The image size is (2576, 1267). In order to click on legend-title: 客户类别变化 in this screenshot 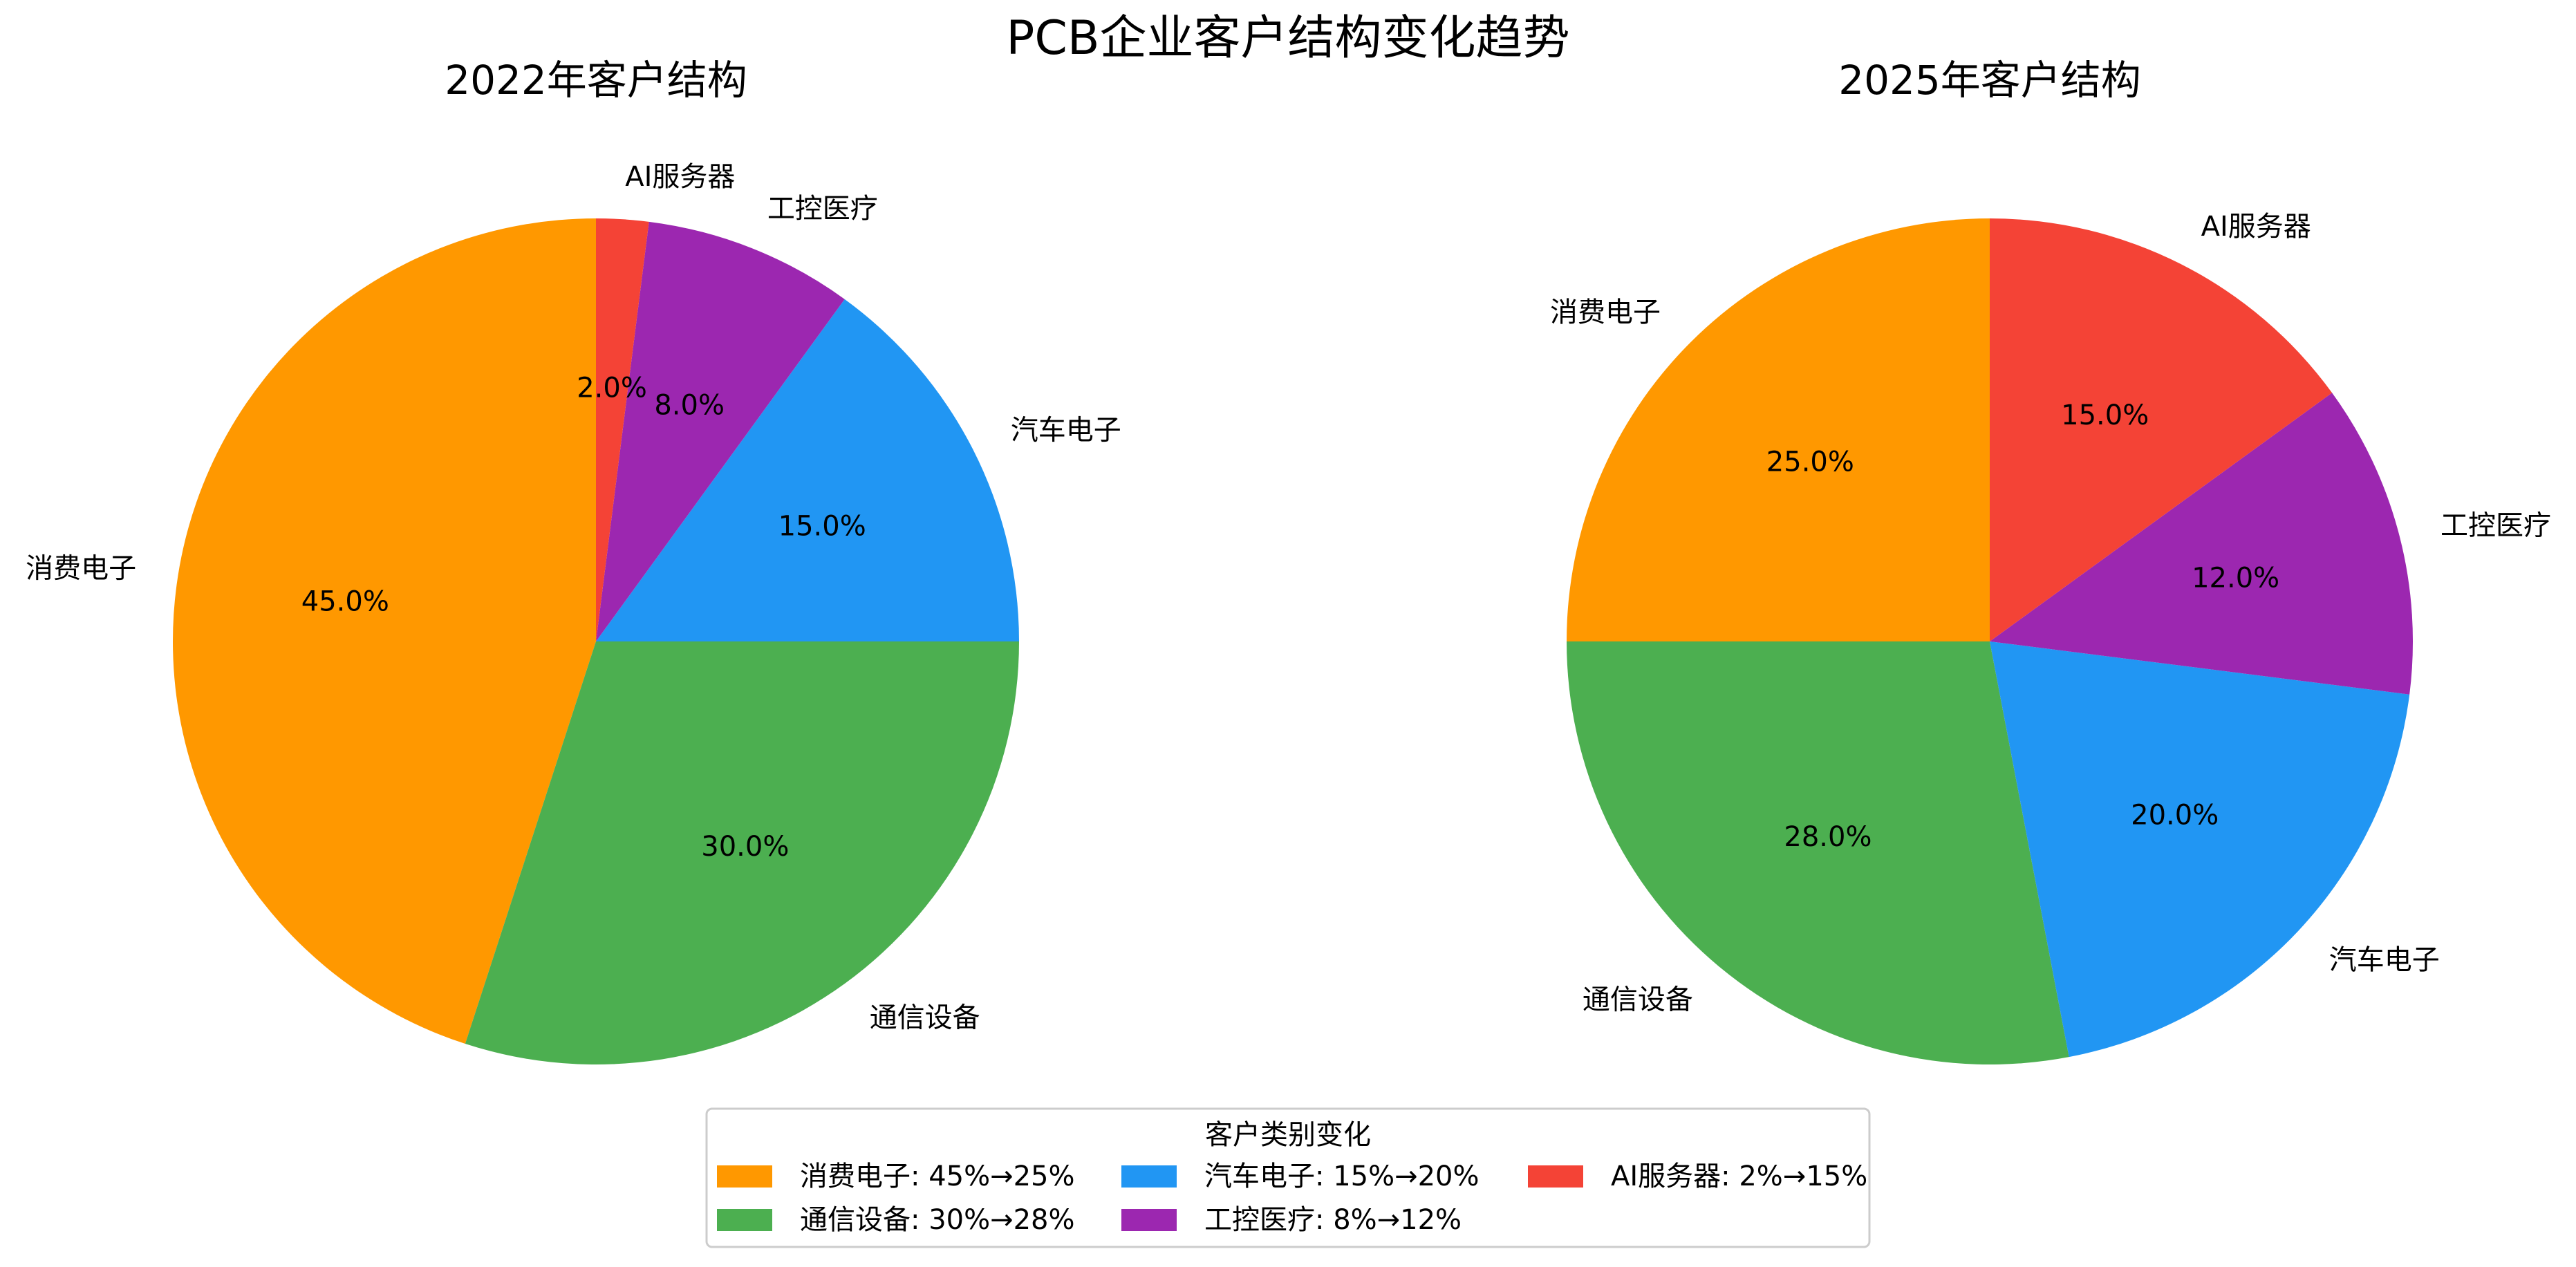, I will do `click(1288, 1135)`.